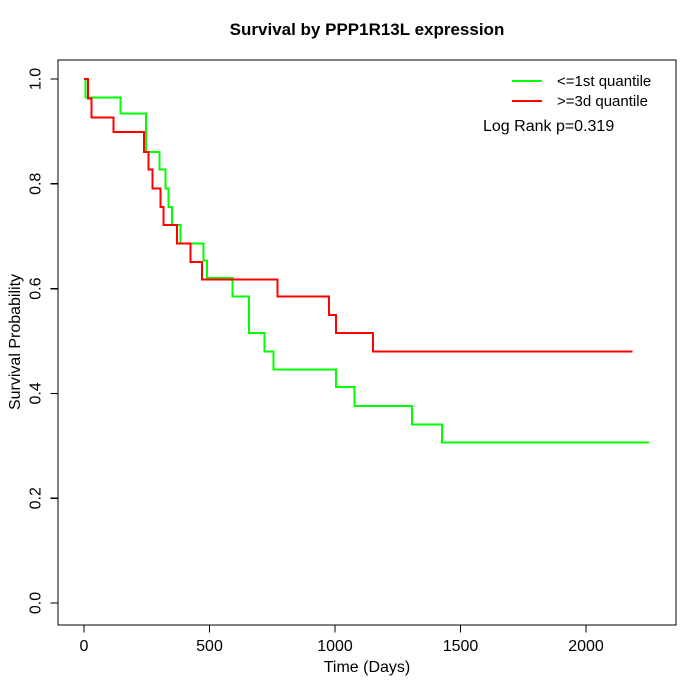 The height and width of the screenshot is (700, 700). I want to click on legend-line-red, so click(527, 101).